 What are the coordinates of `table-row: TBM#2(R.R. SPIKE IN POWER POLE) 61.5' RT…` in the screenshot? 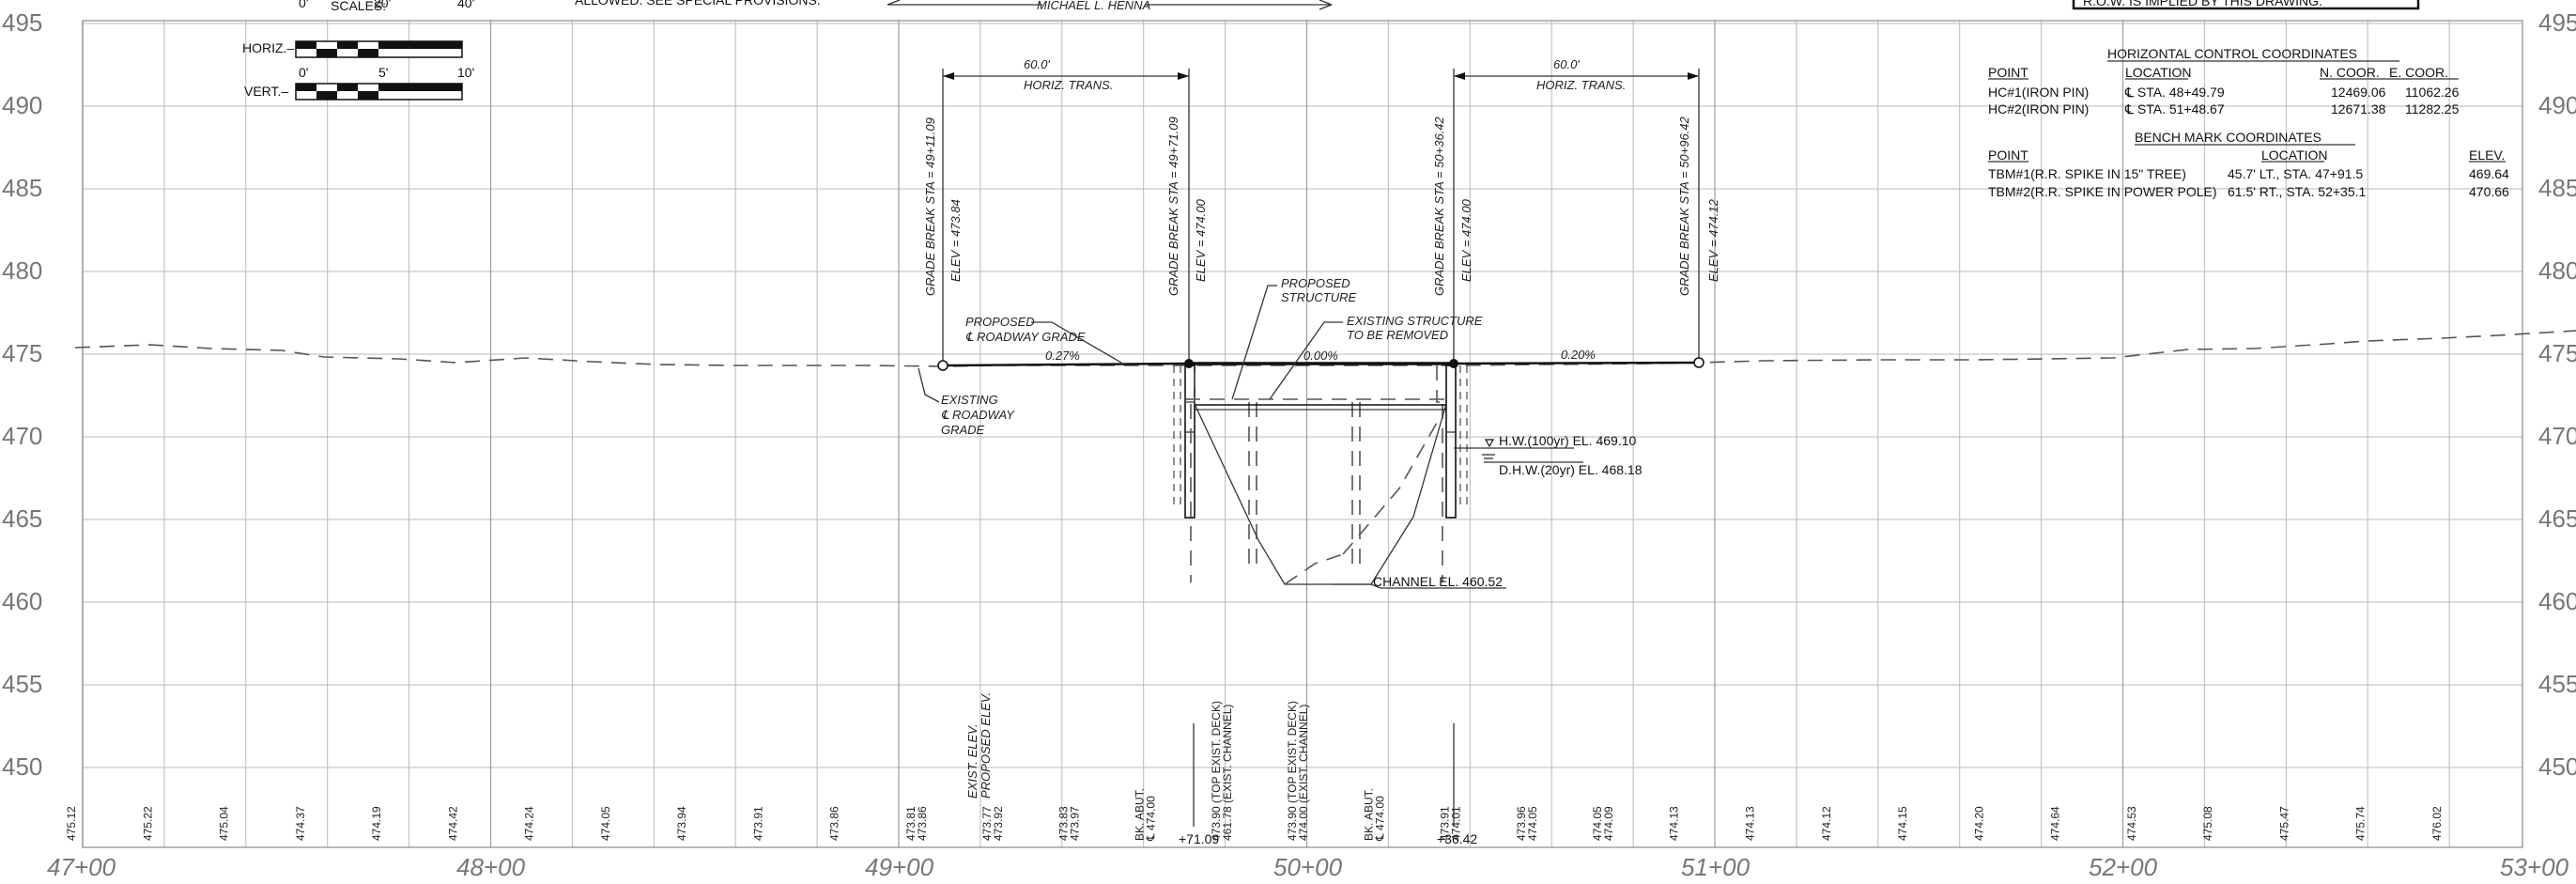 It's located at (2248, 191).